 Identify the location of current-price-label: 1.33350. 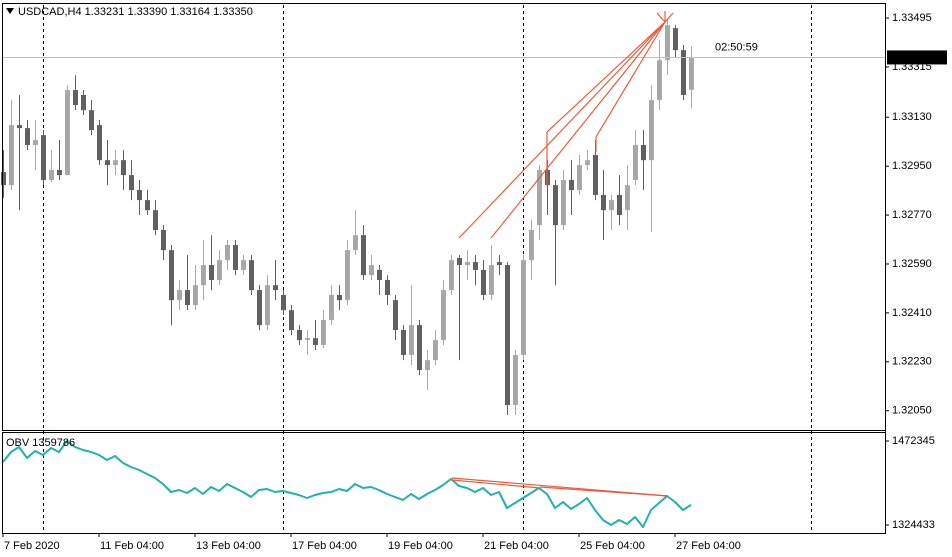
(912, 57).